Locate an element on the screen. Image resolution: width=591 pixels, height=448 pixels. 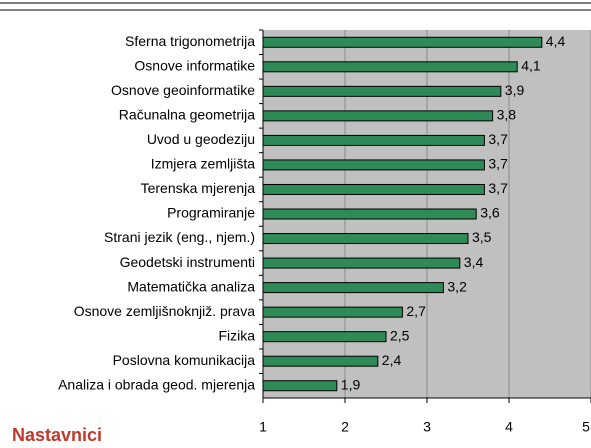
y-tick-label: Uvod u geodeziju is located at coordinates (201, 139).